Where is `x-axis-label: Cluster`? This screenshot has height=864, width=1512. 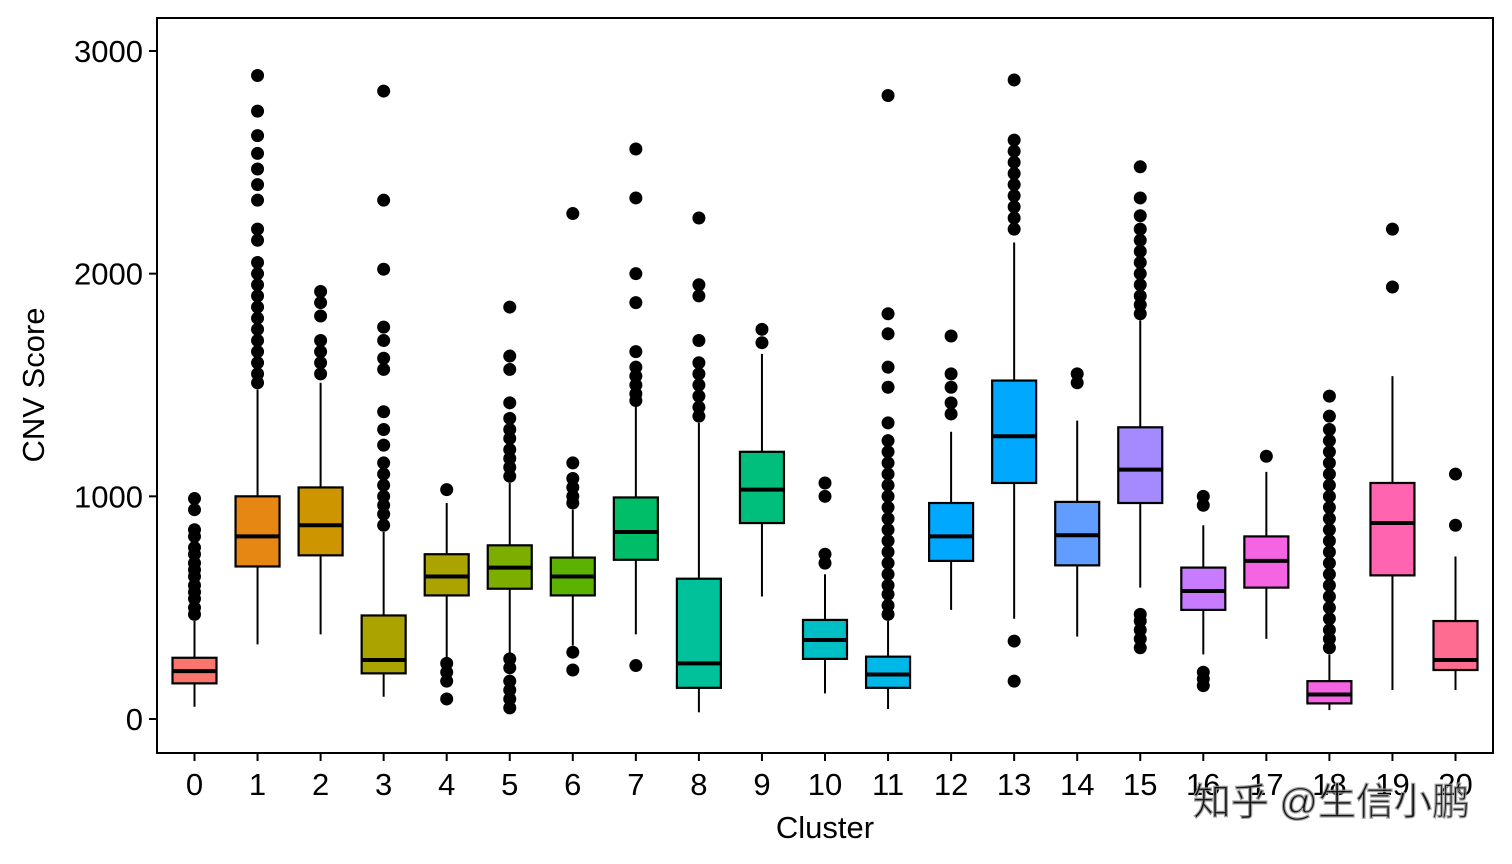
x-axis-label: Cluster is located at coordinates (825, 827).